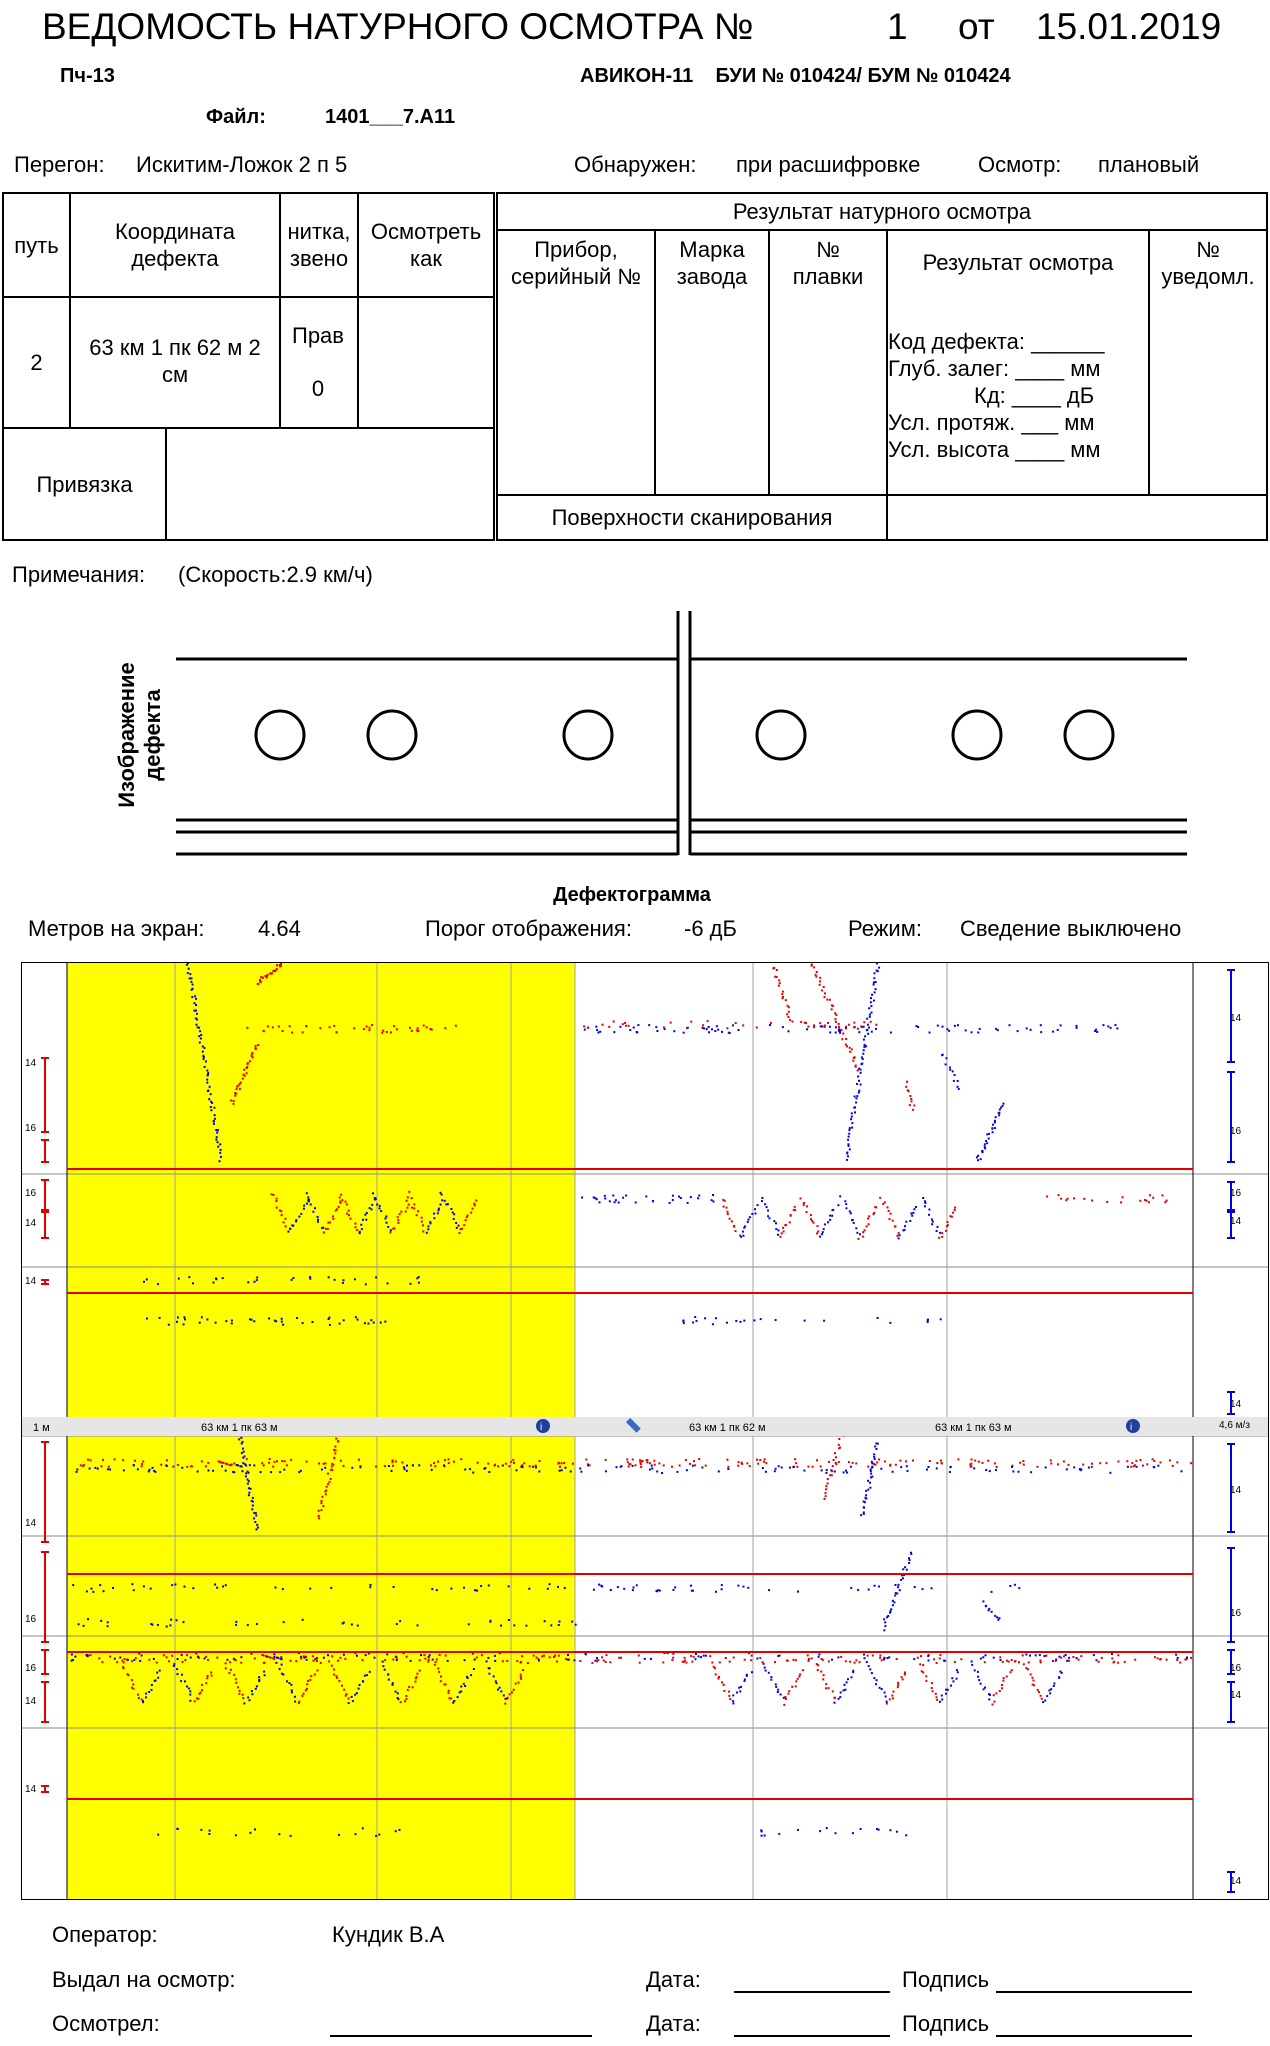 The image size is (1270, 2046). Describe the element at coordinates (828, 164) in the screenshot. I see `detected-value: при расшифровке` at that location.